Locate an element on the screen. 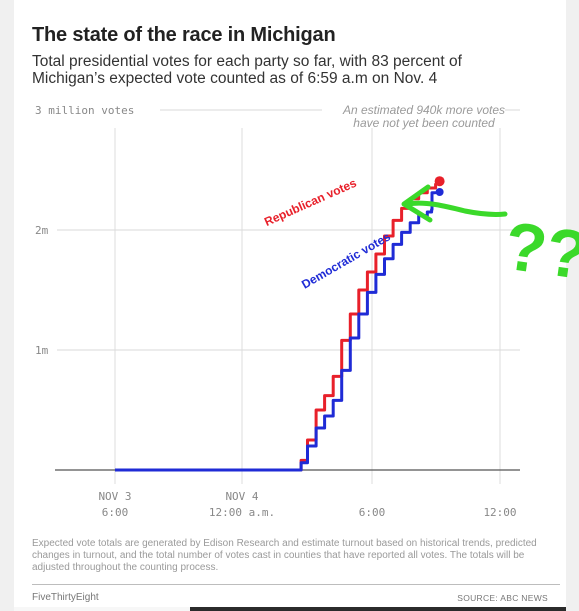  source-label: SOURCE: ABC NEWS is located at coordinates (502, 598).